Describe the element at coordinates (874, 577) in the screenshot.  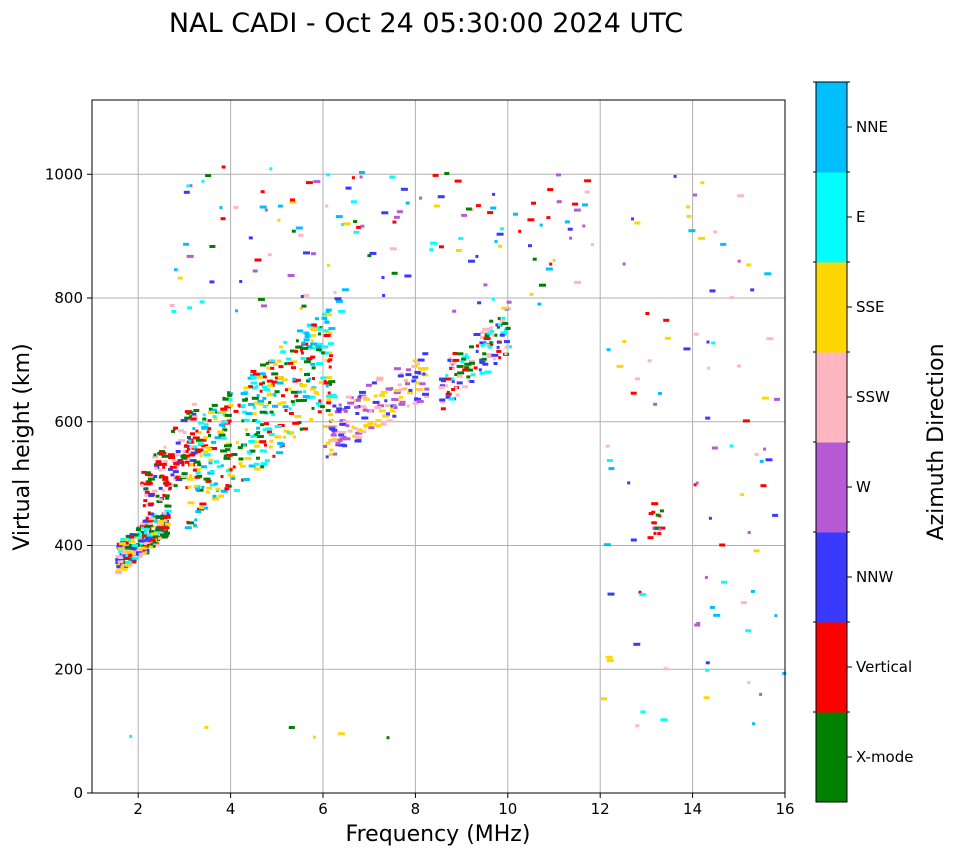
I see `colorbar-label: NNW` at that location.